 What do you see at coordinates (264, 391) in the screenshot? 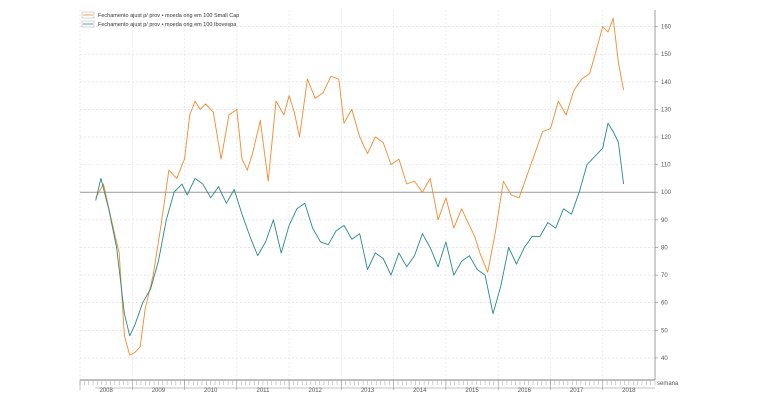
I see `x-tick-label: 2011` at bounding box center [264, 391].